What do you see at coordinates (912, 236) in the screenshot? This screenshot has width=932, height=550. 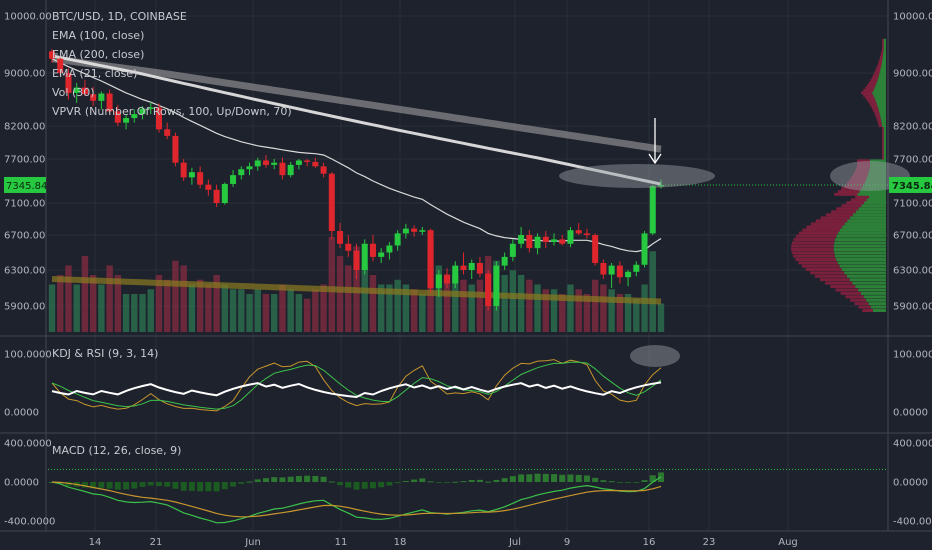 I see `price-tick-label-right: 6700.00` at bounding box center [912, 236].